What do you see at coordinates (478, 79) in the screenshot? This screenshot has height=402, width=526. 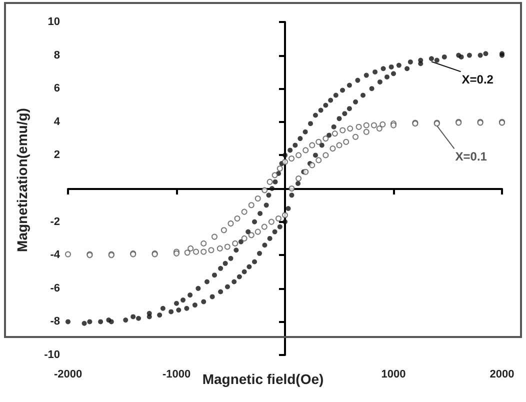 I see `series-label: X=0.2` at bounding box center [478, 79].